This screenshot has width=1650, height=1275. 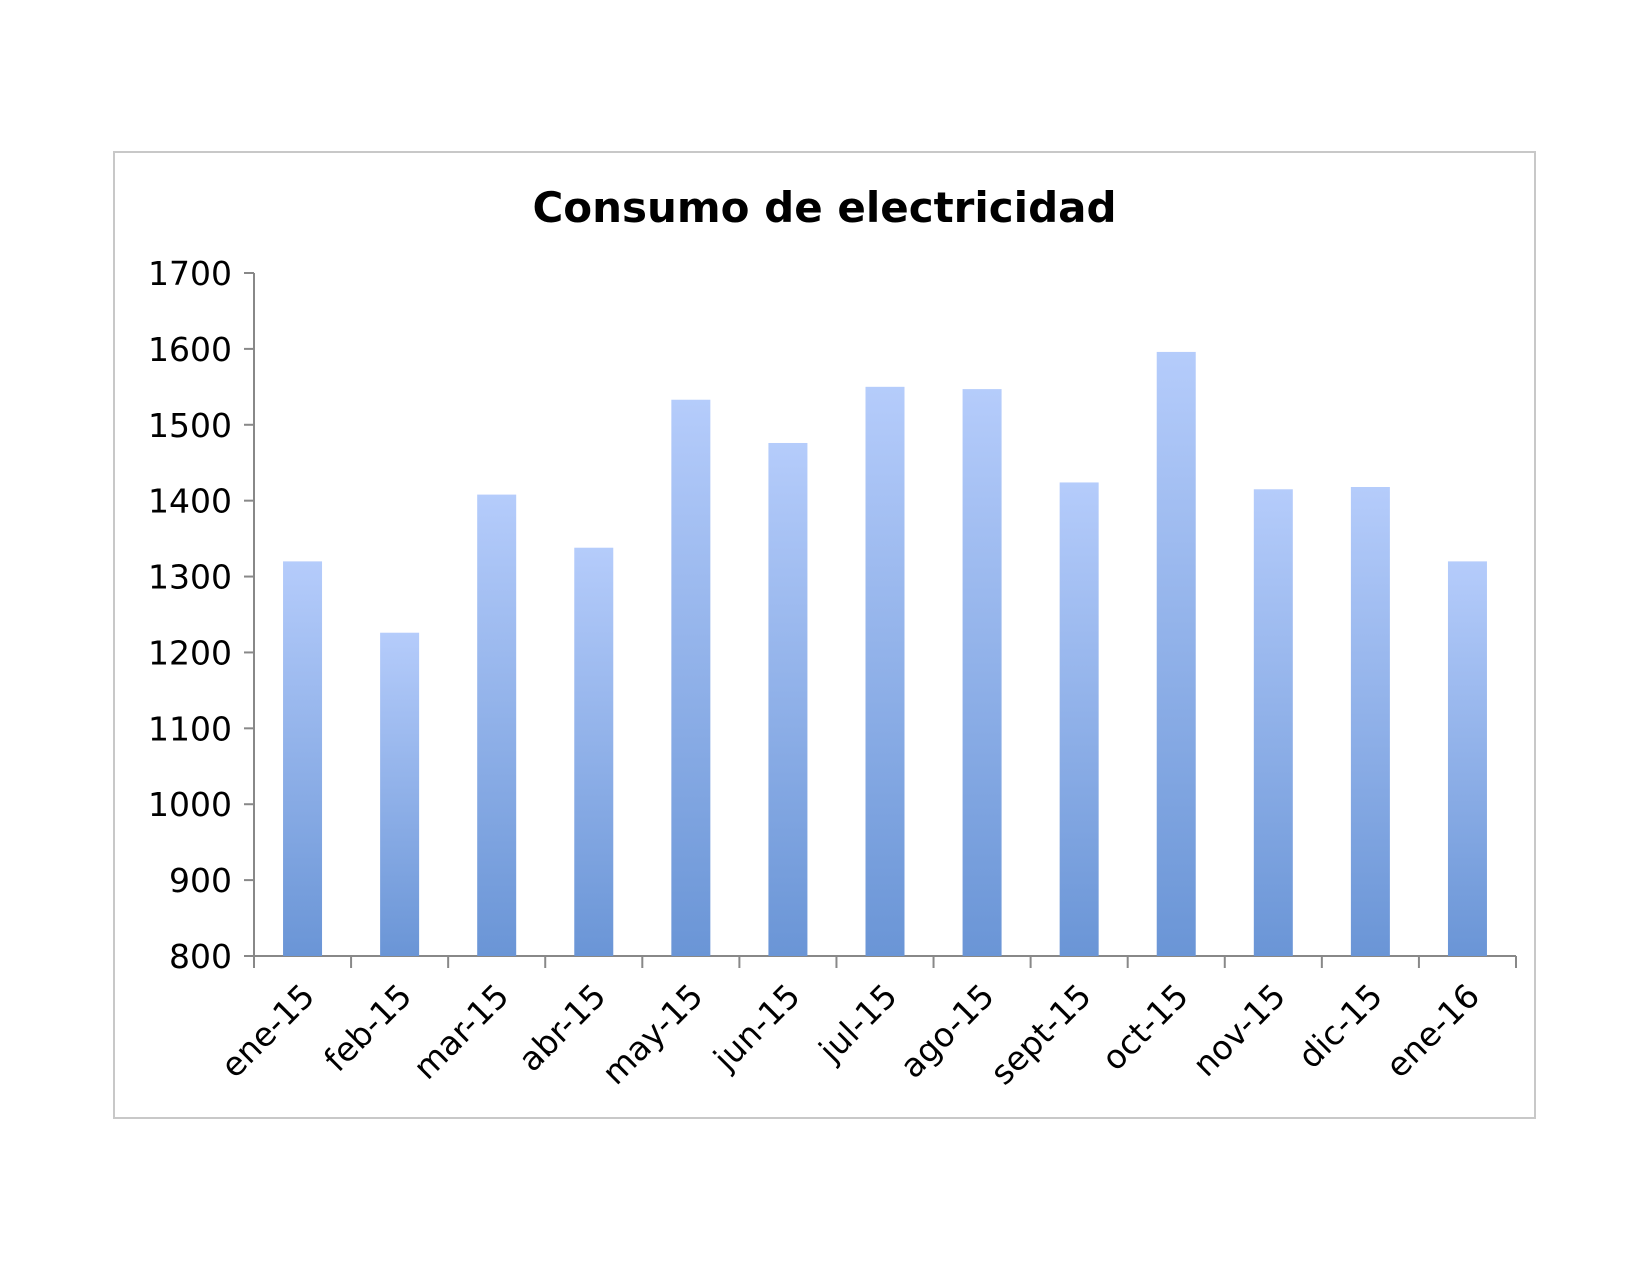 I want to click on y-tick-label: 1300, so click(x=190, y=577).